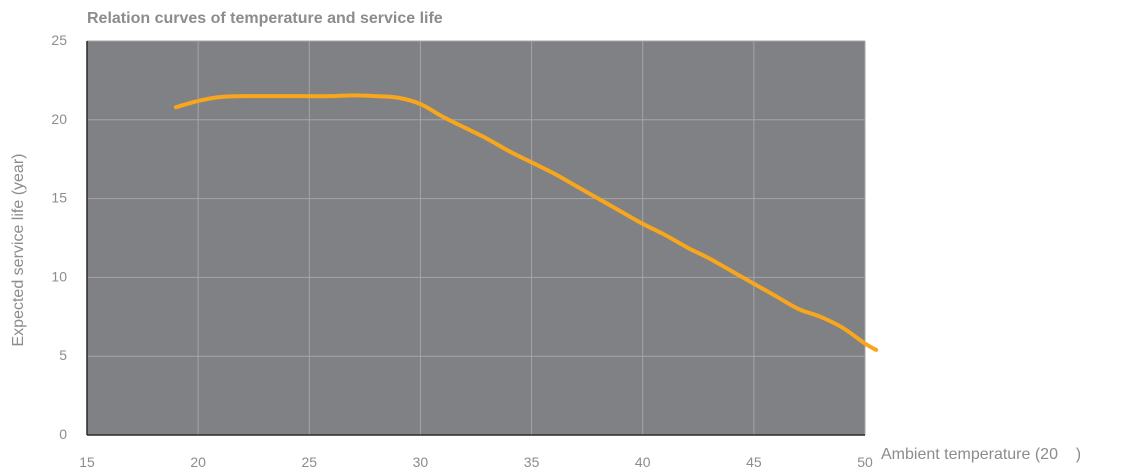  What do you see at coordinates (59, 40) in the screenshot?
I see `y-tick-label: 25` at bounding box center [59, 40].